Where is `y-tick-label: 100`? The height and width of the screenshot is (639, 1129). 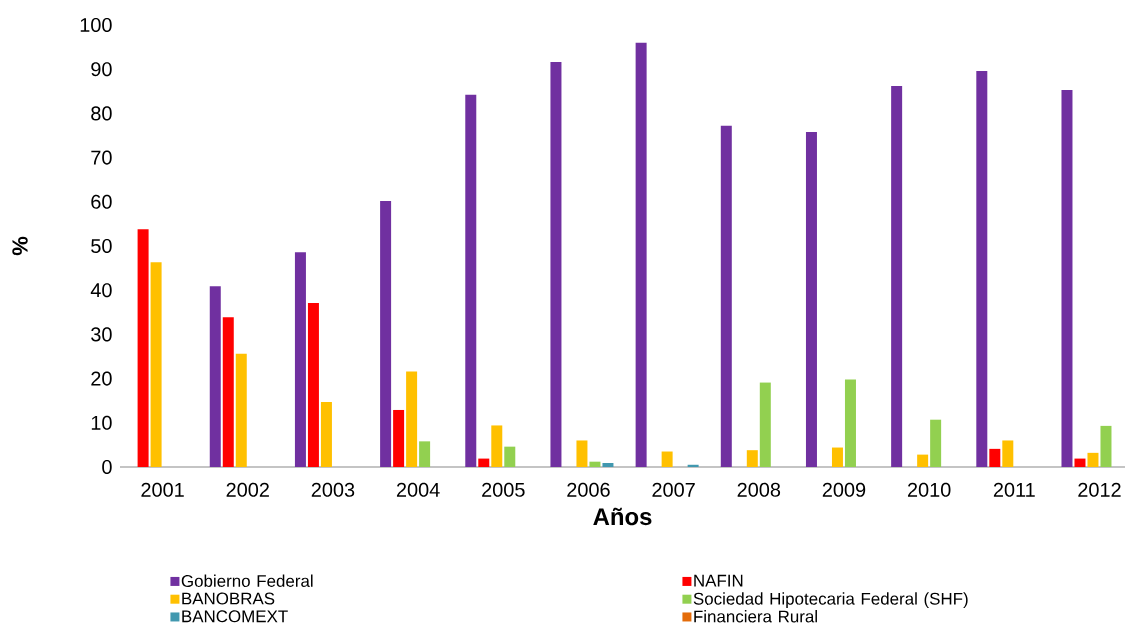
y-tick-label: 100 is located at coordinates (96, 25).